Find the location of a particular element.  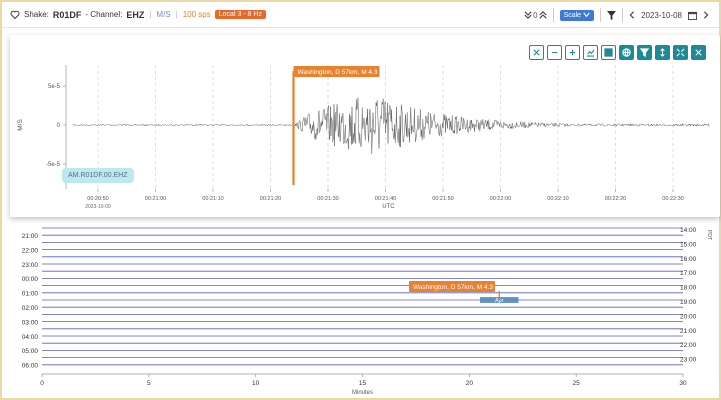

right-hour-label: 15:00 is located at coordinates (688, 244).